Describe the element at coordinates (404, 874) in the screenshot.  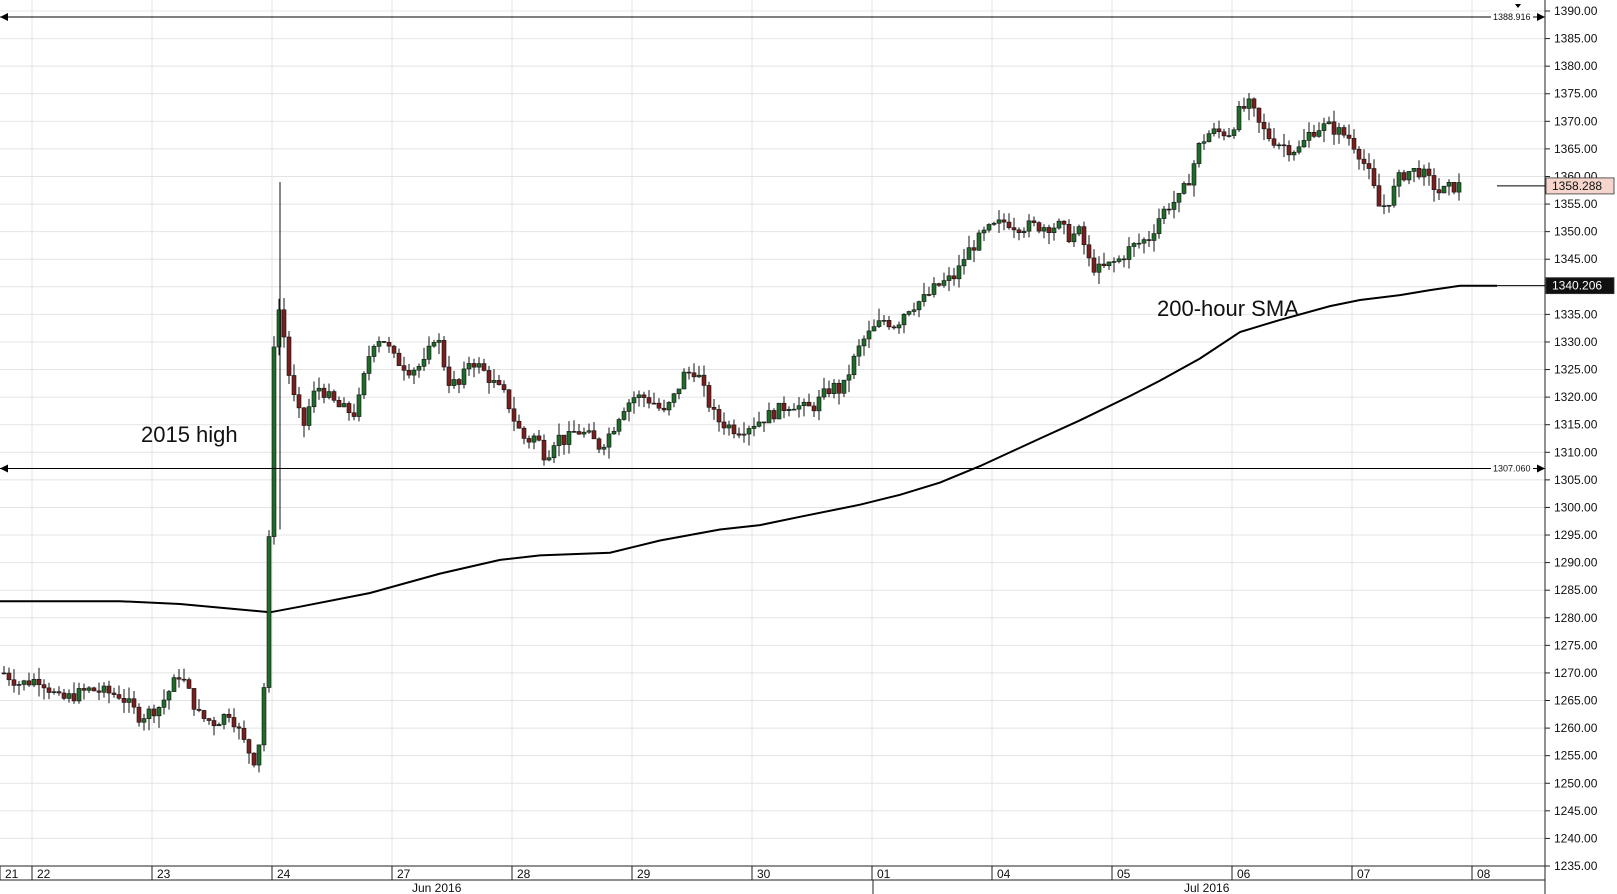
I see `day-label: 27` at that location.